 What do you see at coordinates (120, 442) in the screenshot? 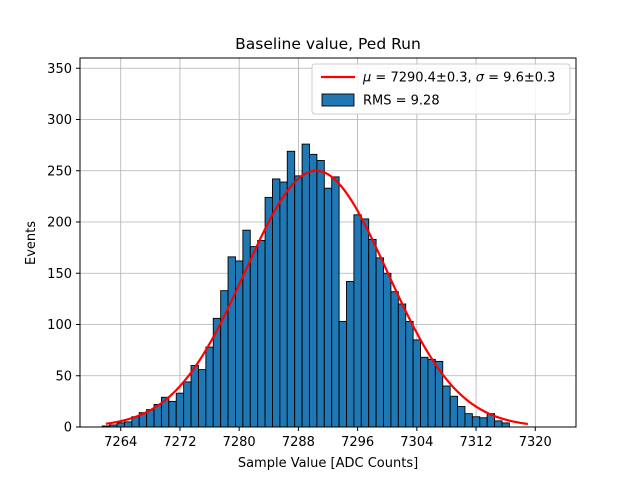
I see `x-tick-label: 7264` at bounding box center [120, 442].